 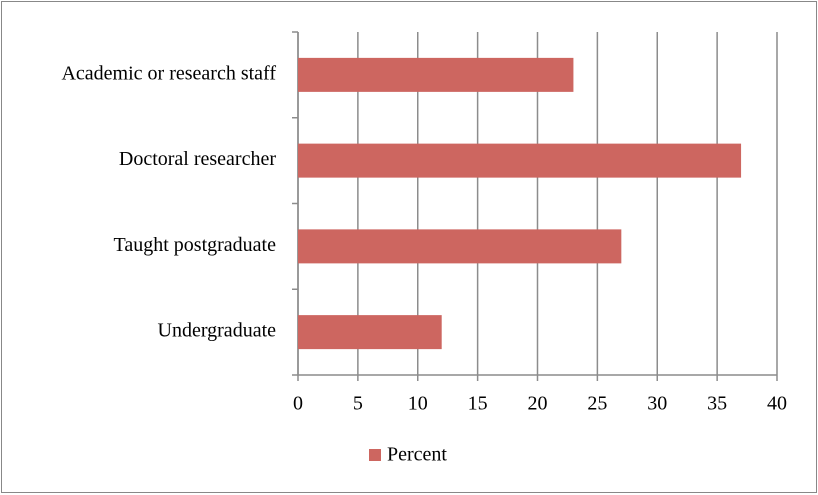 I want to click on y-tick-label: Taught postgraduate, so click(x=195, y=245).